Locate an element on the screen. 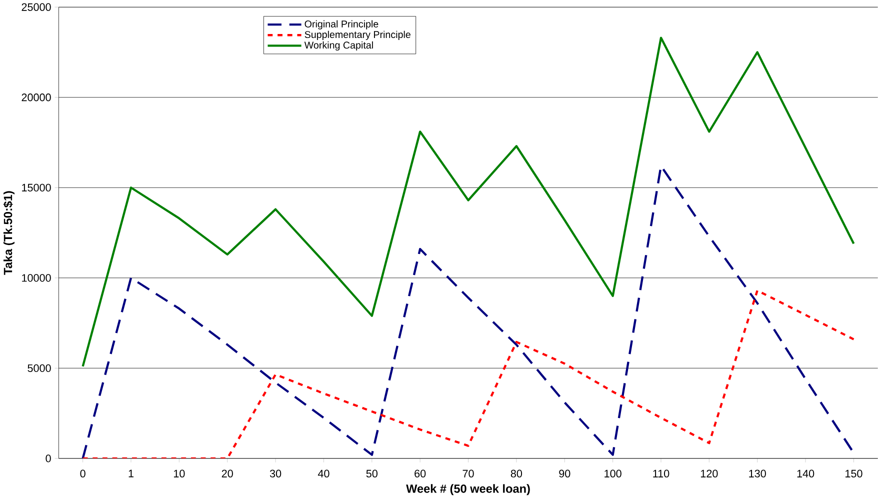  y-tick-label: 15000 is located at coordinates (36, 188).